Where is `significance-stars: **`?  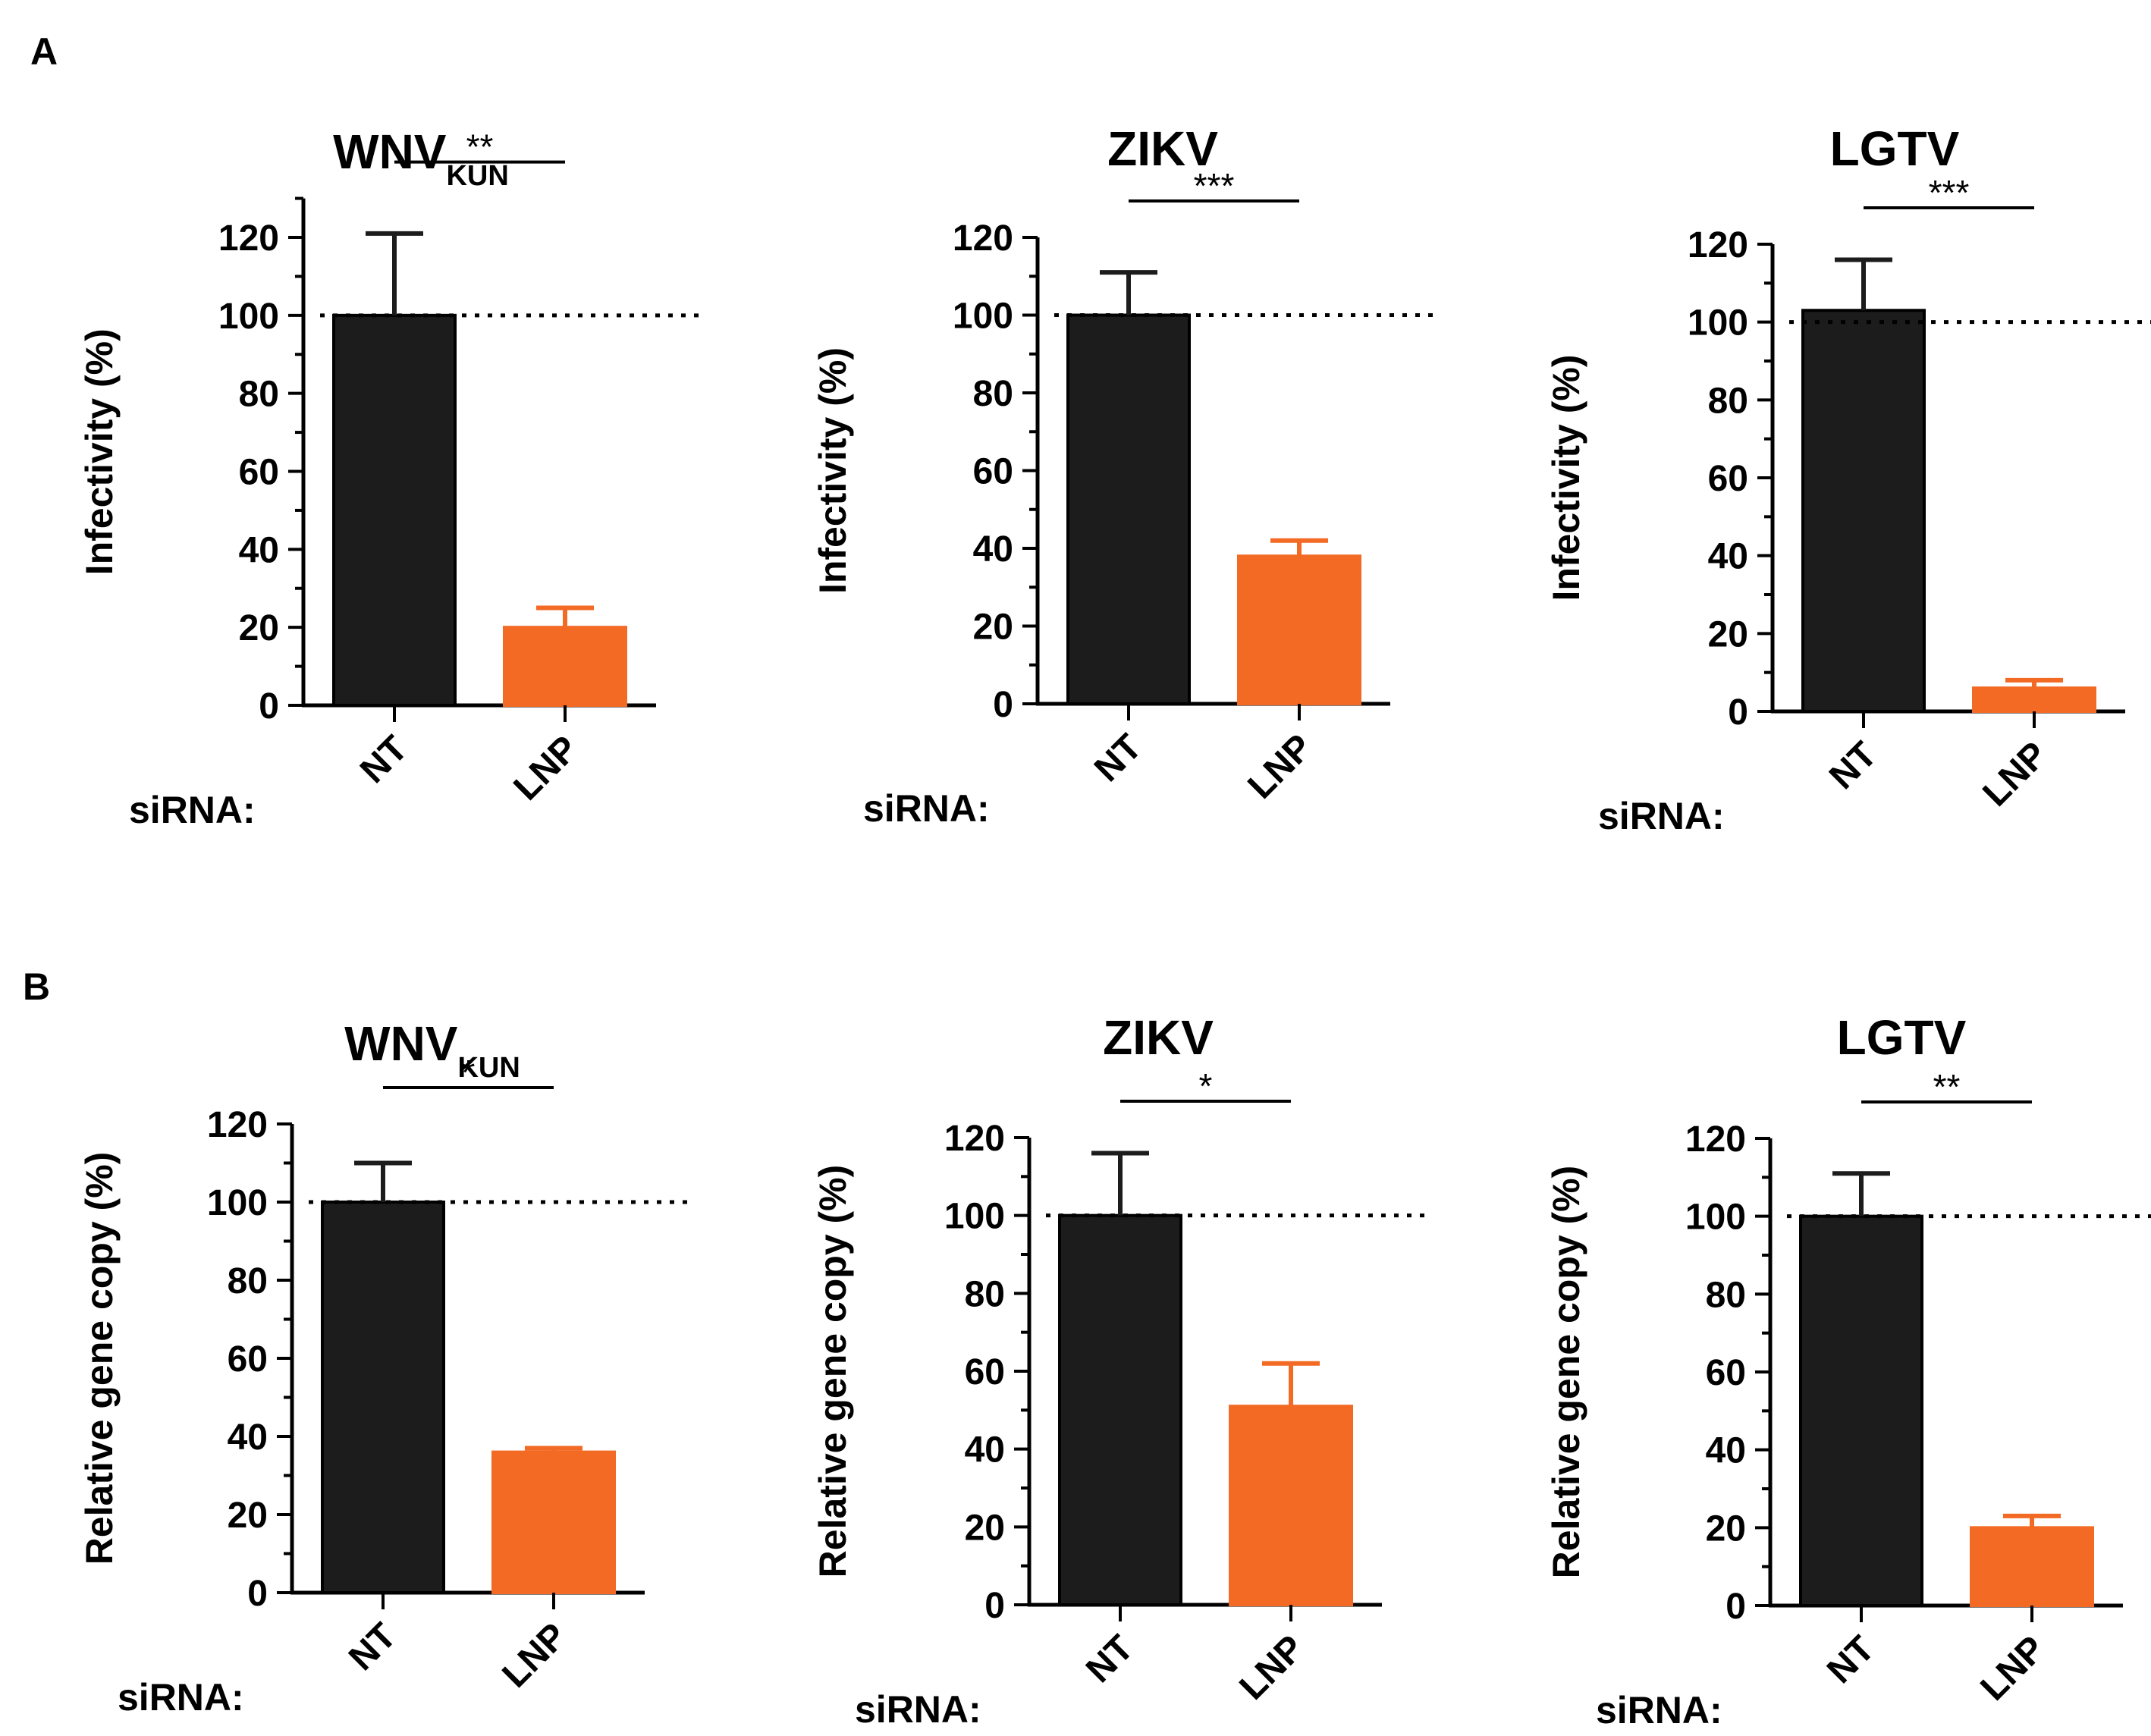 significance-stars: ** is located at coordinates (1947, 1087).